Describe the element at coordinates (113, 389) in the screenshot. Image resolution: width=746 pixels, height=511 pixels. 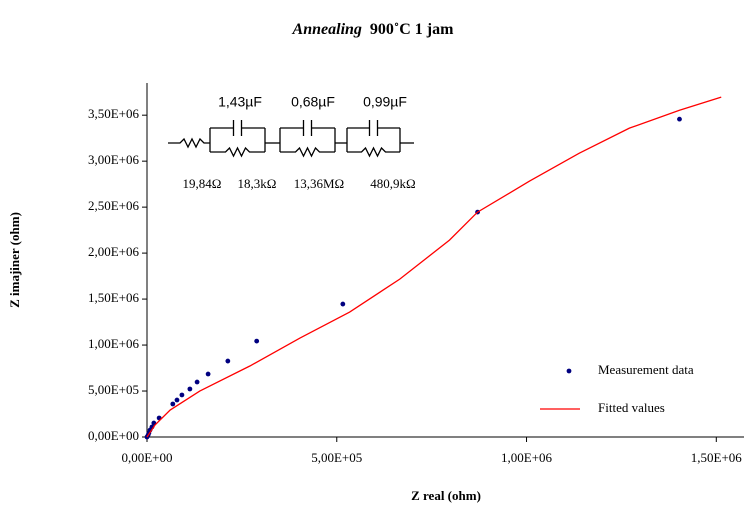
I see `y-tick-label: 5,00E+05` at that location.